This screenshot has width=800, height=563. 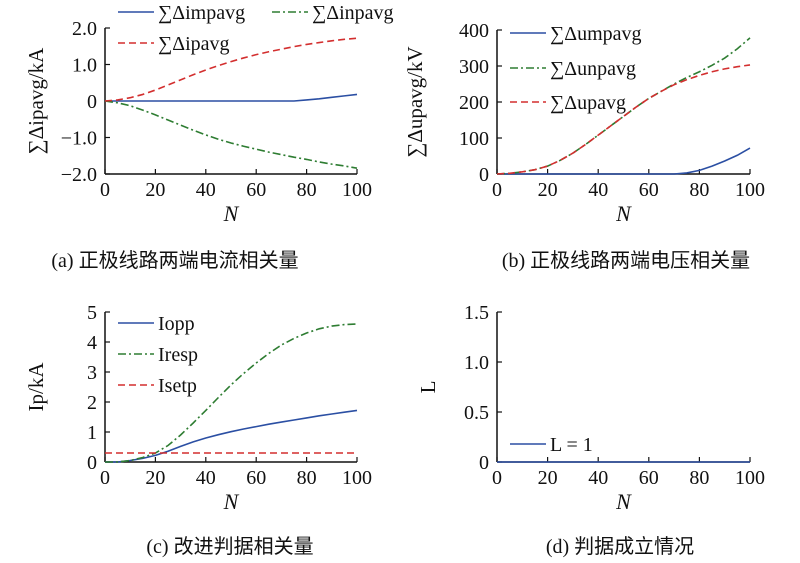 What do you see at coordinates (92, 343) in the screenshot?
I see `y-tick-label: 4` at bounding box center [92, 343].